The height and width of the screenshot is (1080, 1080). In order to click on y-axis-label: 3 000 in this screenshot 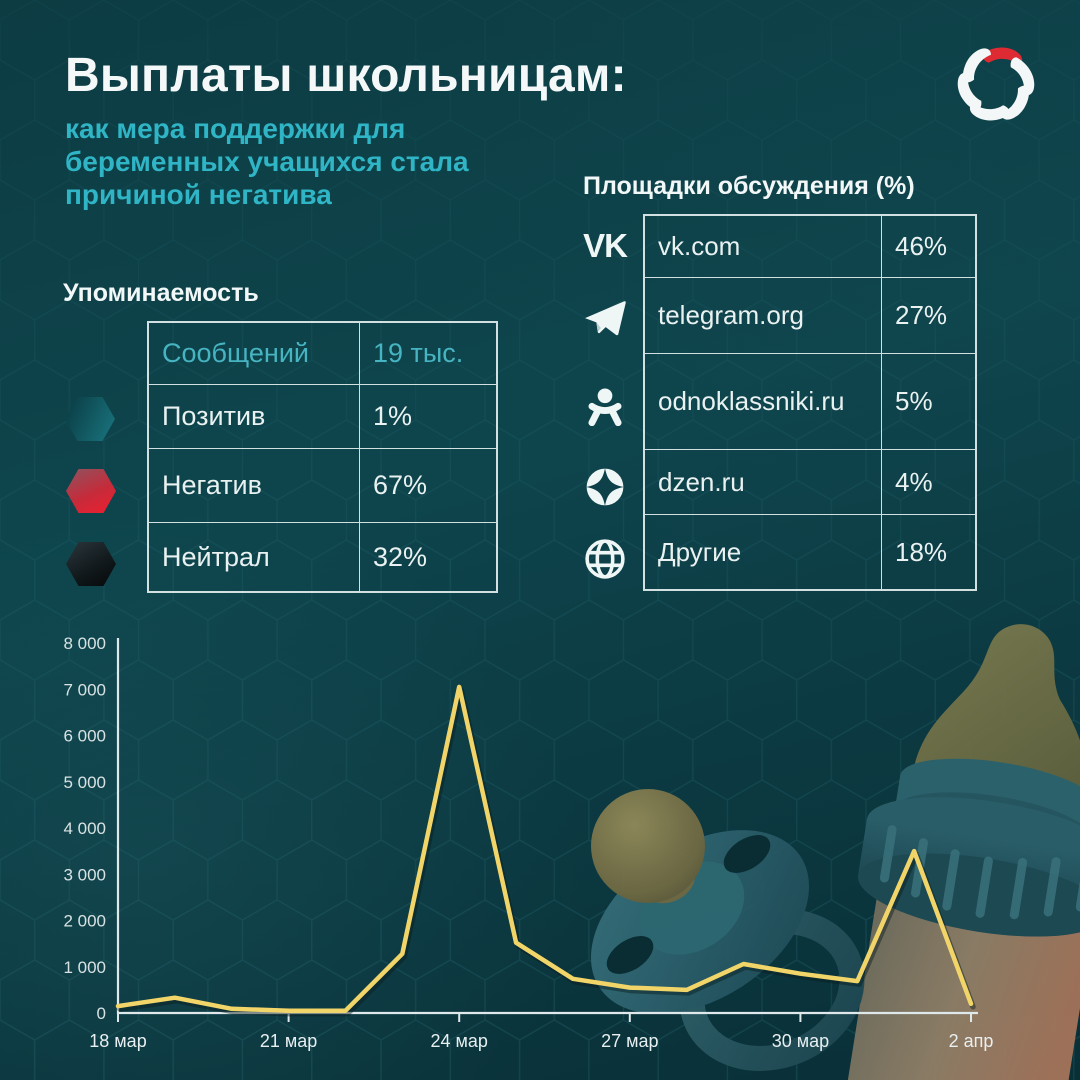, I will do `click(84, 874)`.